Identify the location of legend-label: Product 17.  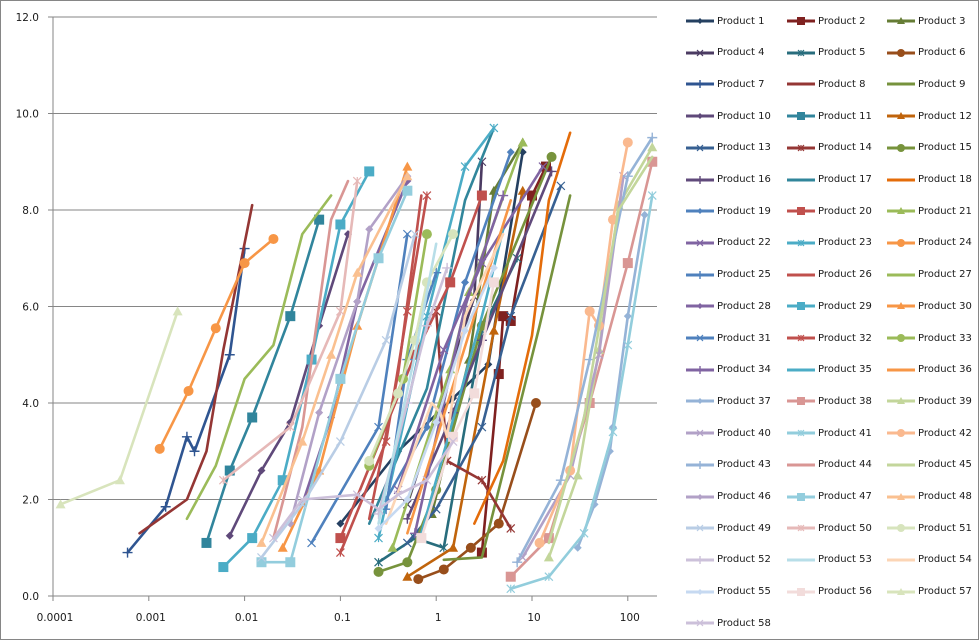
(845, 179).